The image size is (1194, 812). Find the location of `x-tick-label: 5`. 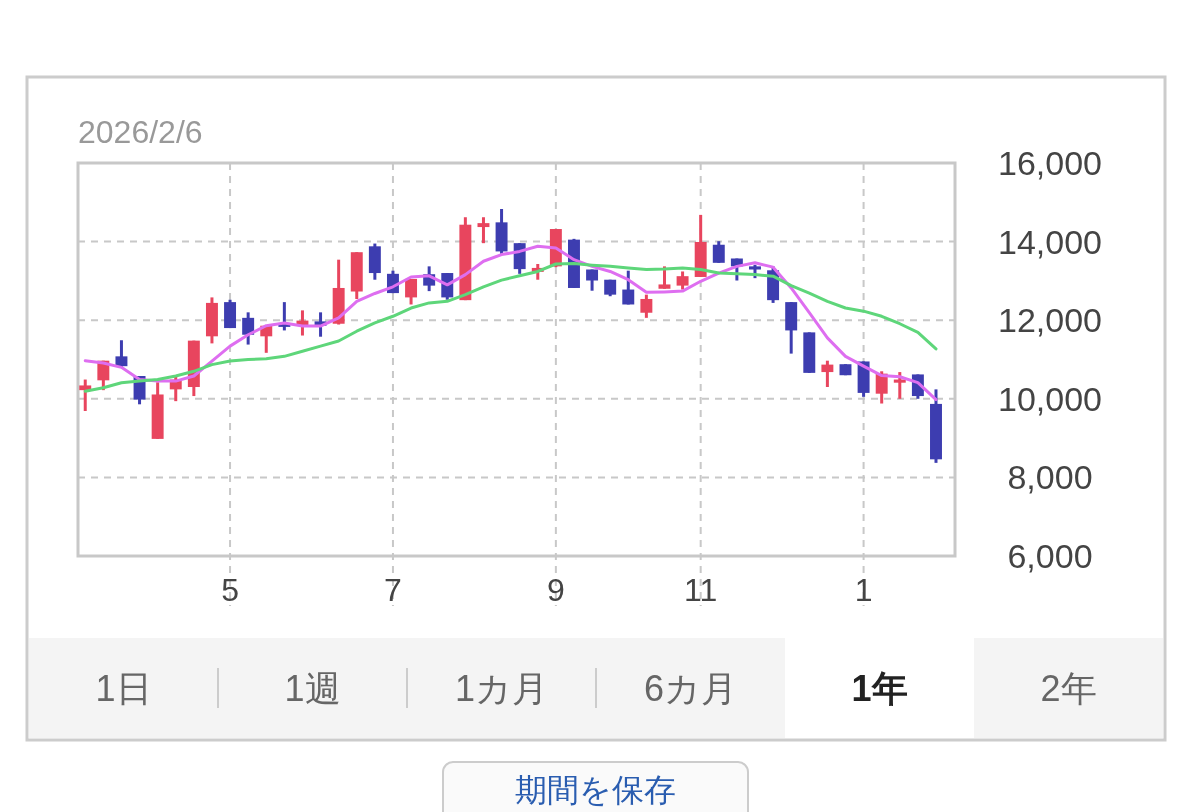

x-tick-label: 5 is located at coordinates (230, 590).